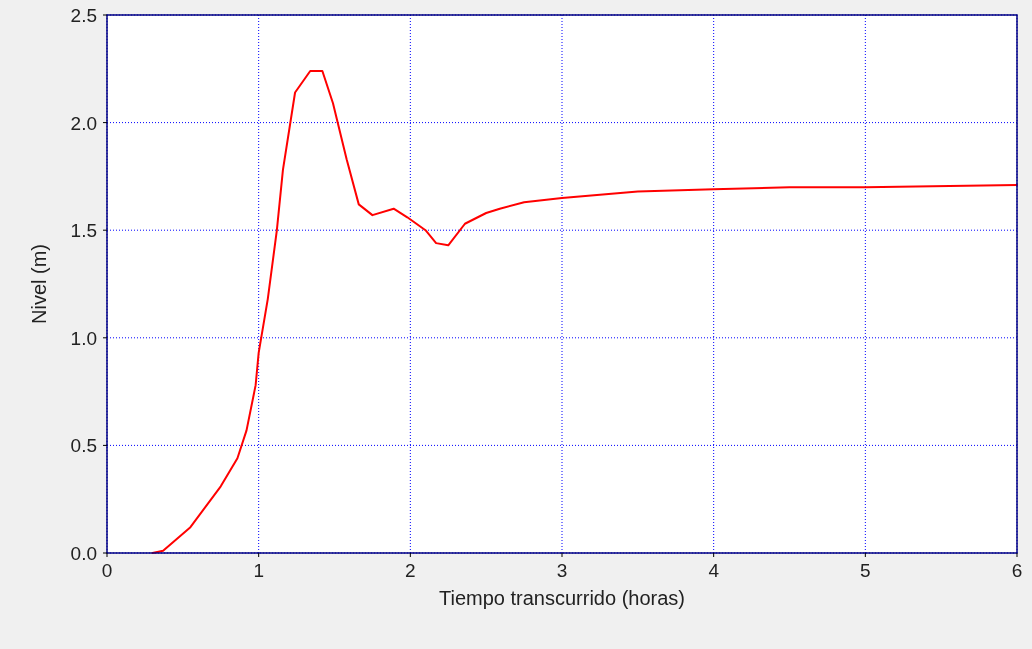 This screenshot has height=649, width=1032. Describe the element at coordinates (83, 446) in the screenshot. I see `y-tick-label: 0.5` at that location.